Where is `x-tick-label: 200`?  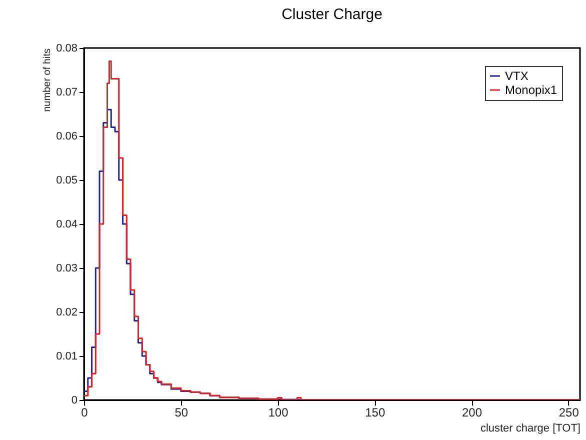
x-tick-label: 200 is located at coordinates (472, 413).